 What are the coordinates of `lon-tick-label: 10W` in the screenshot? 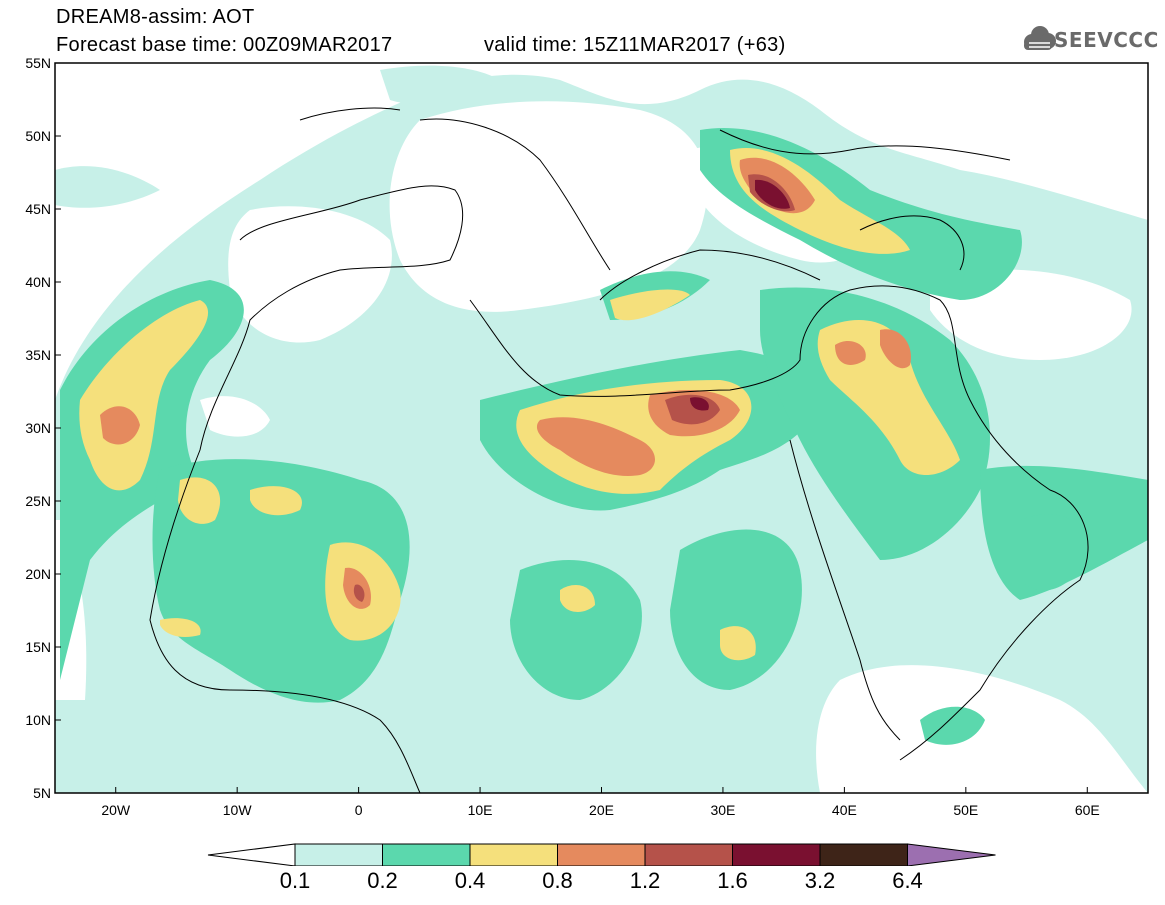 It's located at (238, 810).